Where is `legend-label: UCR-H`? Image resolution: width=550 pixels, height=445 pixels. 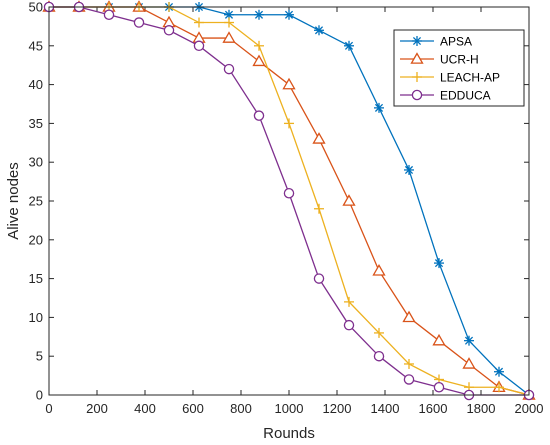 legend-label: UCR-H is located at coordinates (459, 59).